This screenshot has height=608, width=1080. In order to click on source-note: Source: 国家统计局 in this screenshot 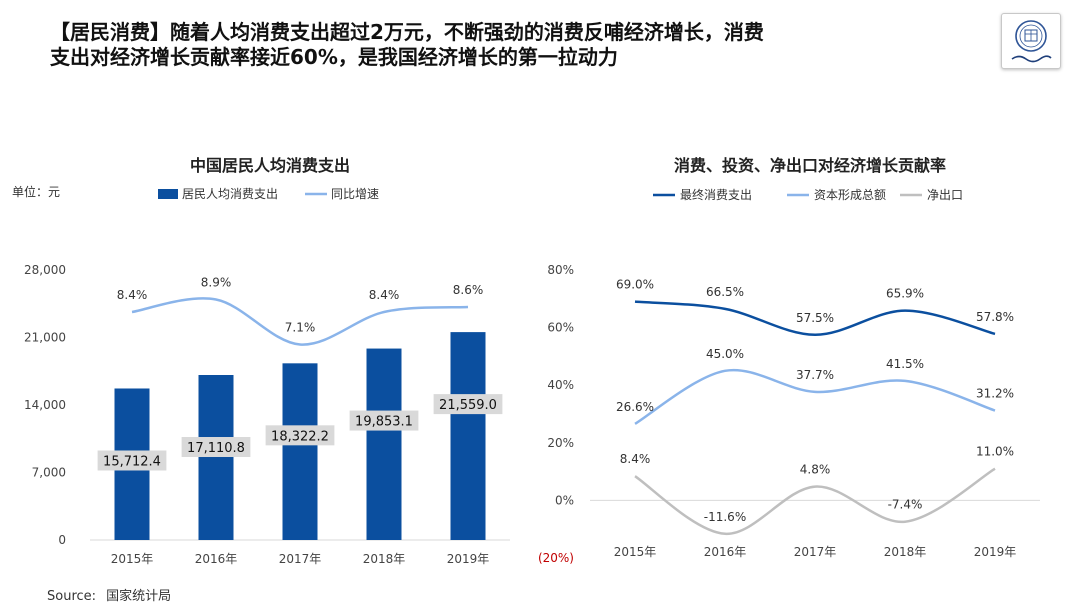, I will do `click(112, 594)`.